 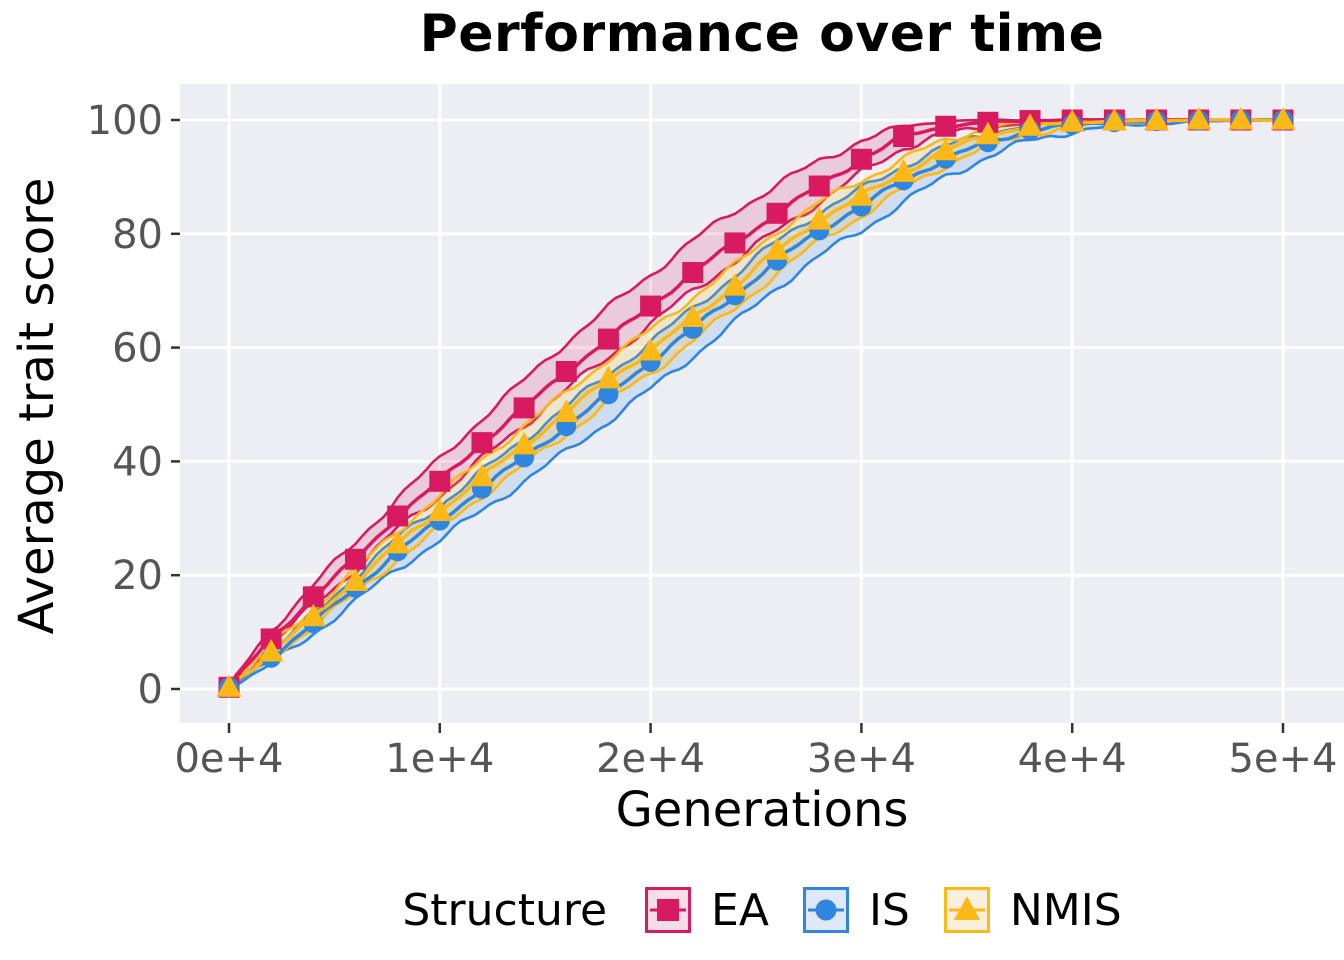 I want to click on x-tick-label: 3e+4, so click(x=861, y=759).